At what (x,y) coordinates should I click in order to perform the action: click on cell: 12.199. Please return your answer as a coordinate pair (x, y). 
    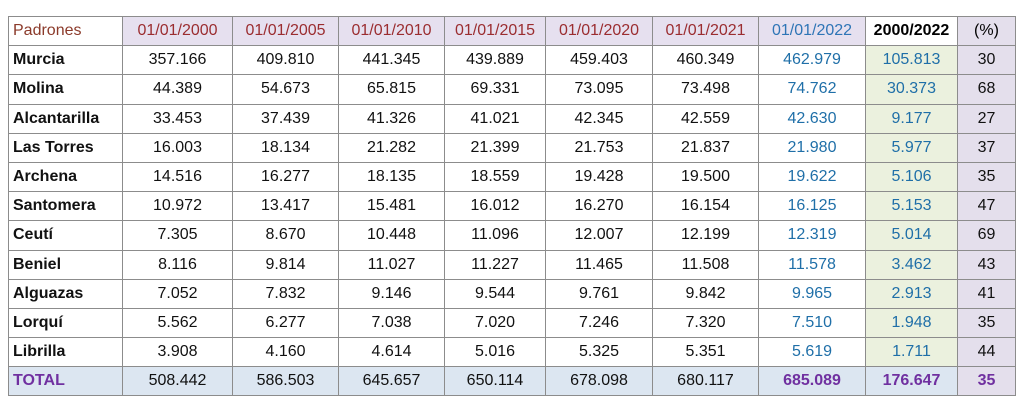
    Looking at the image, I should click on (705, 235).